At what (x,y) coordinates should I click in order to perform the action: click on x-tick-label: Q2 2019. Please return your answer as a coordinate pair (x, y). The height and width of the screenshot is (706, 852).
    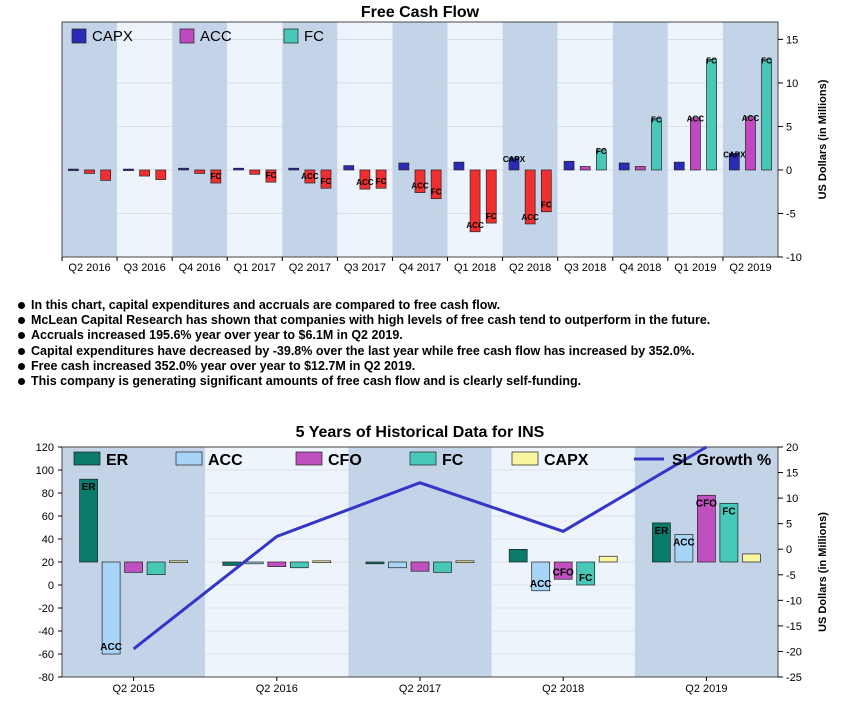
    Looking at the image, I should click on (750, 268).